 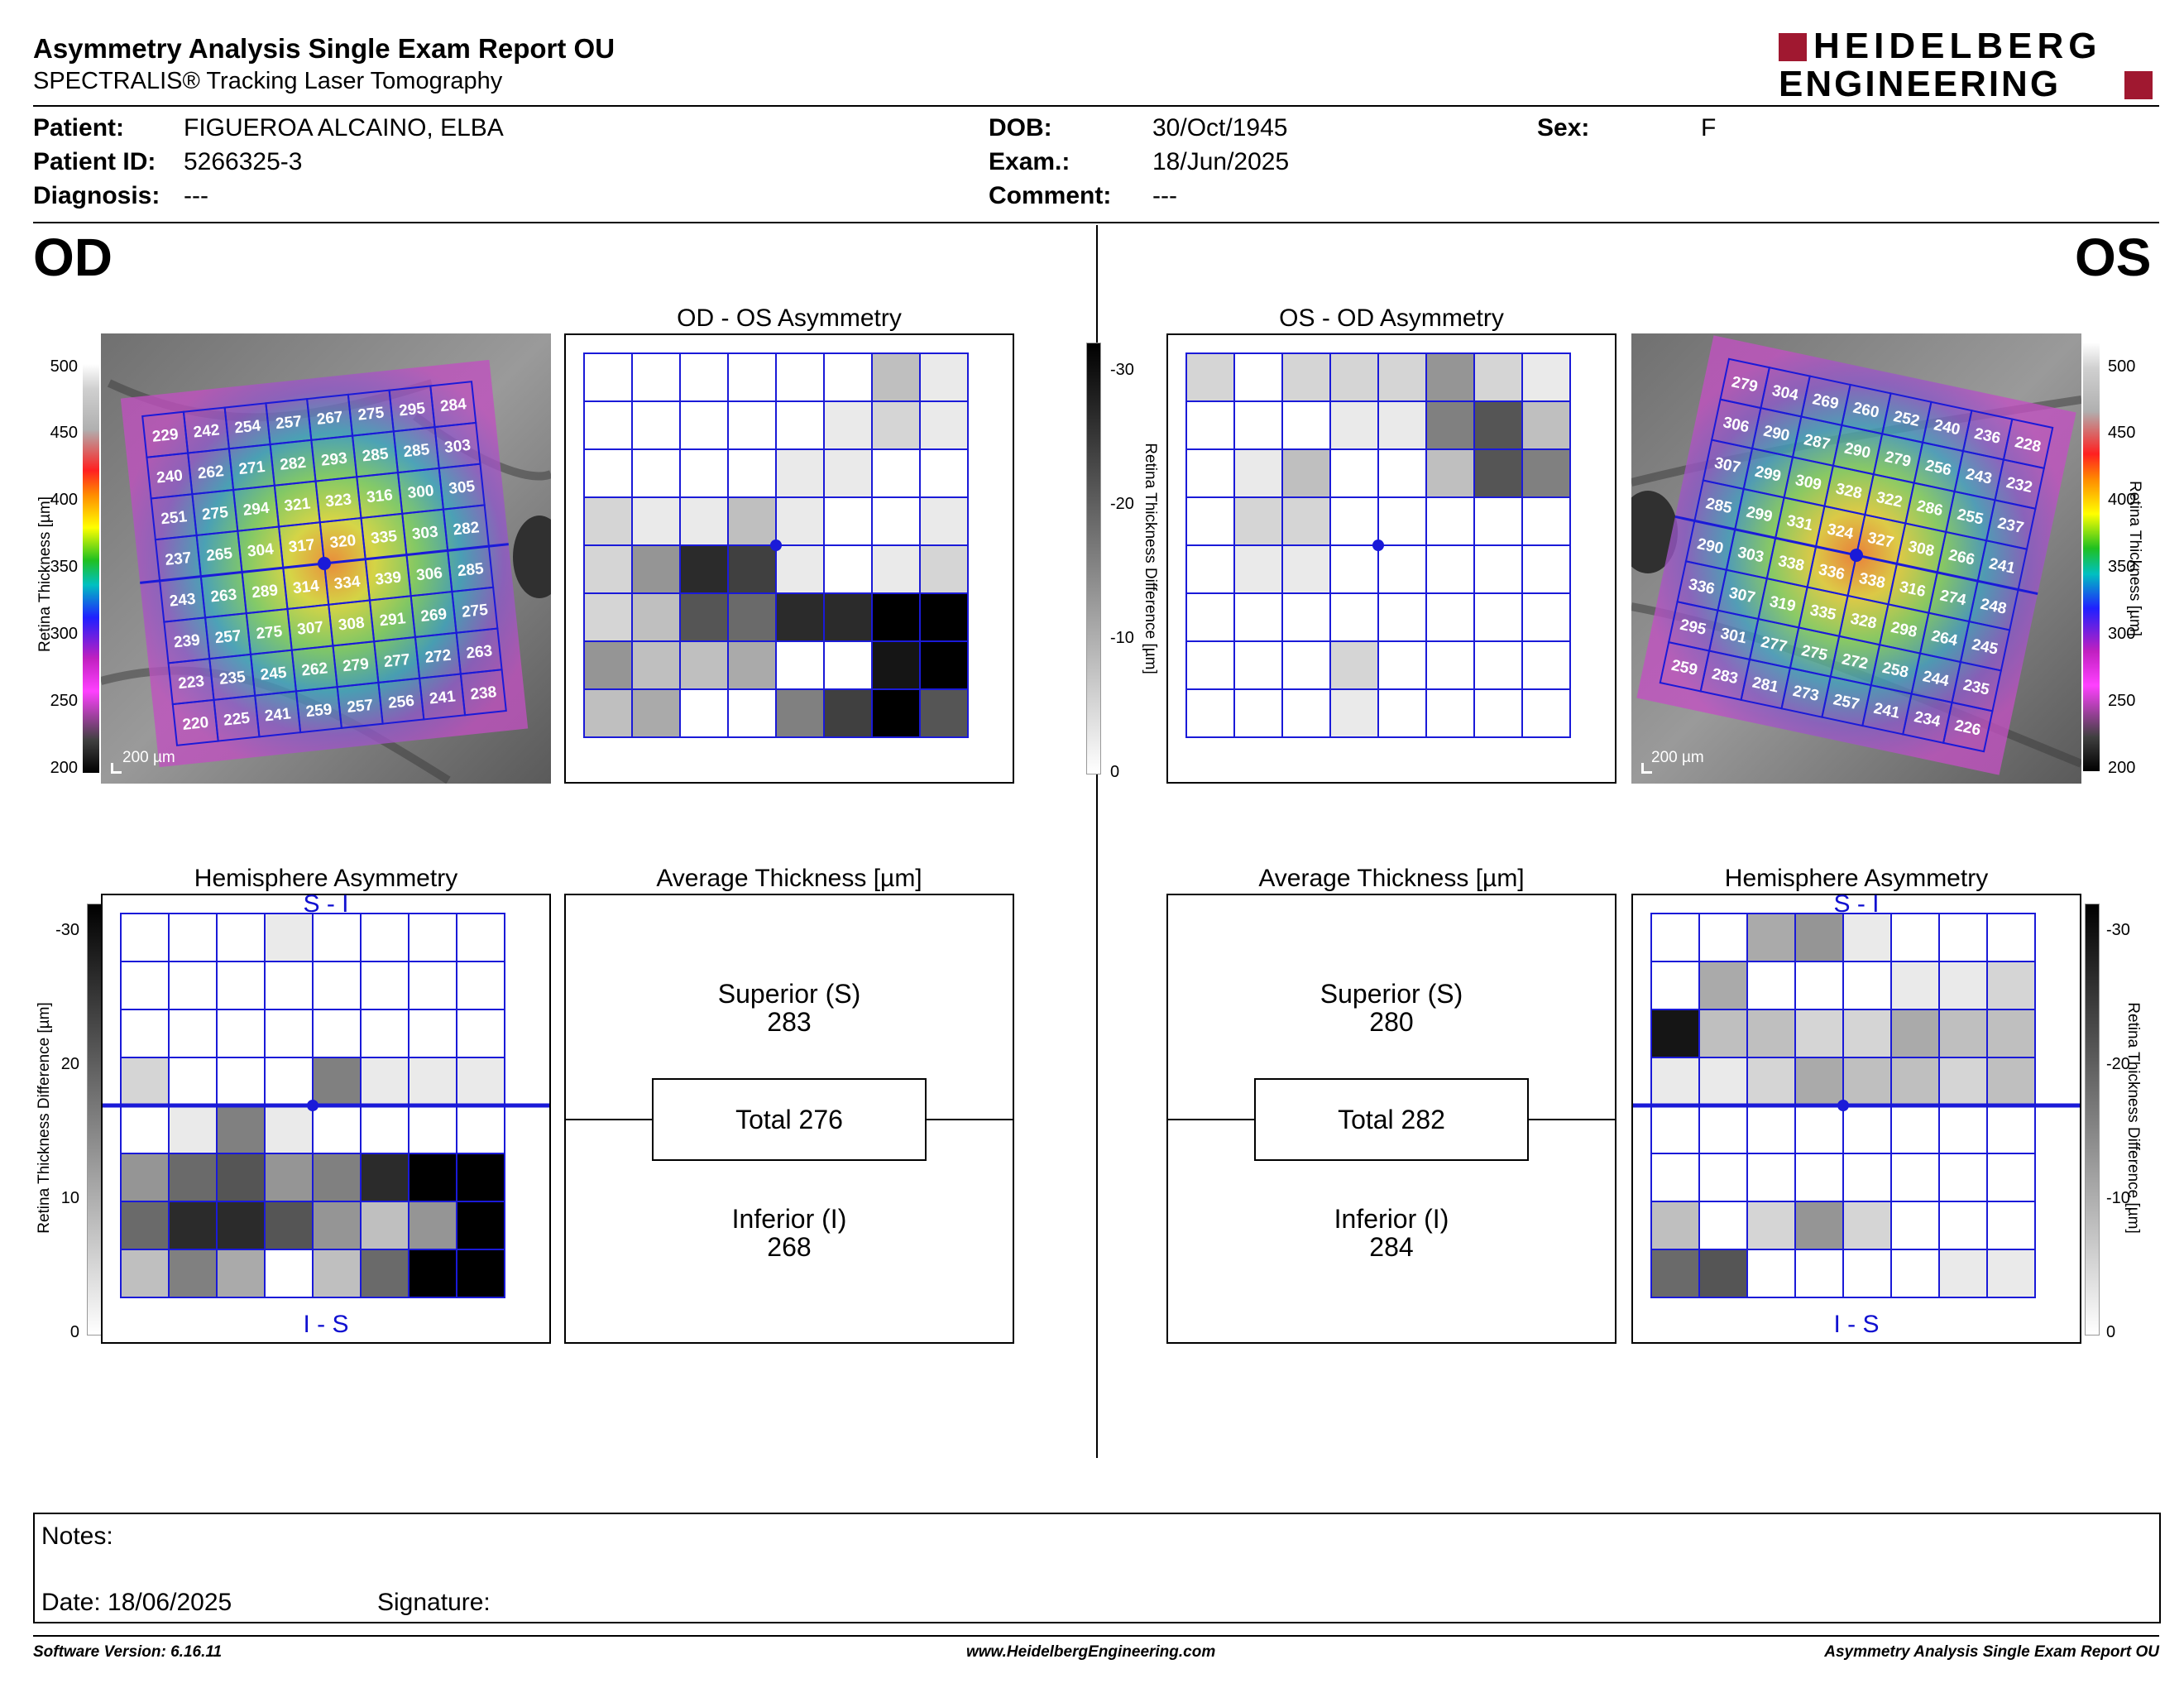 I want to click on tick: -30, so click(x=1122, y=370).